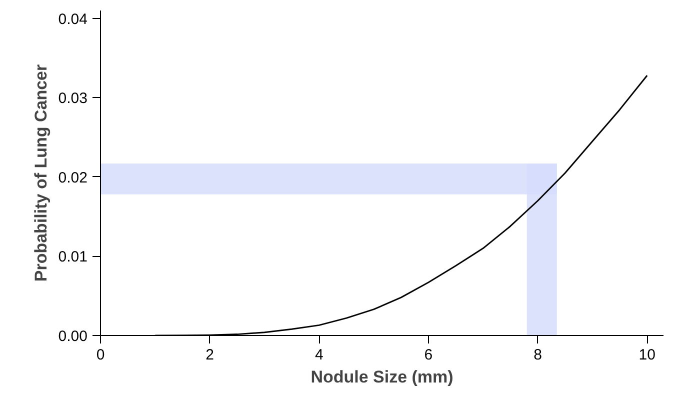  I want to click on x-tick-label: 8, so click(538, 355).